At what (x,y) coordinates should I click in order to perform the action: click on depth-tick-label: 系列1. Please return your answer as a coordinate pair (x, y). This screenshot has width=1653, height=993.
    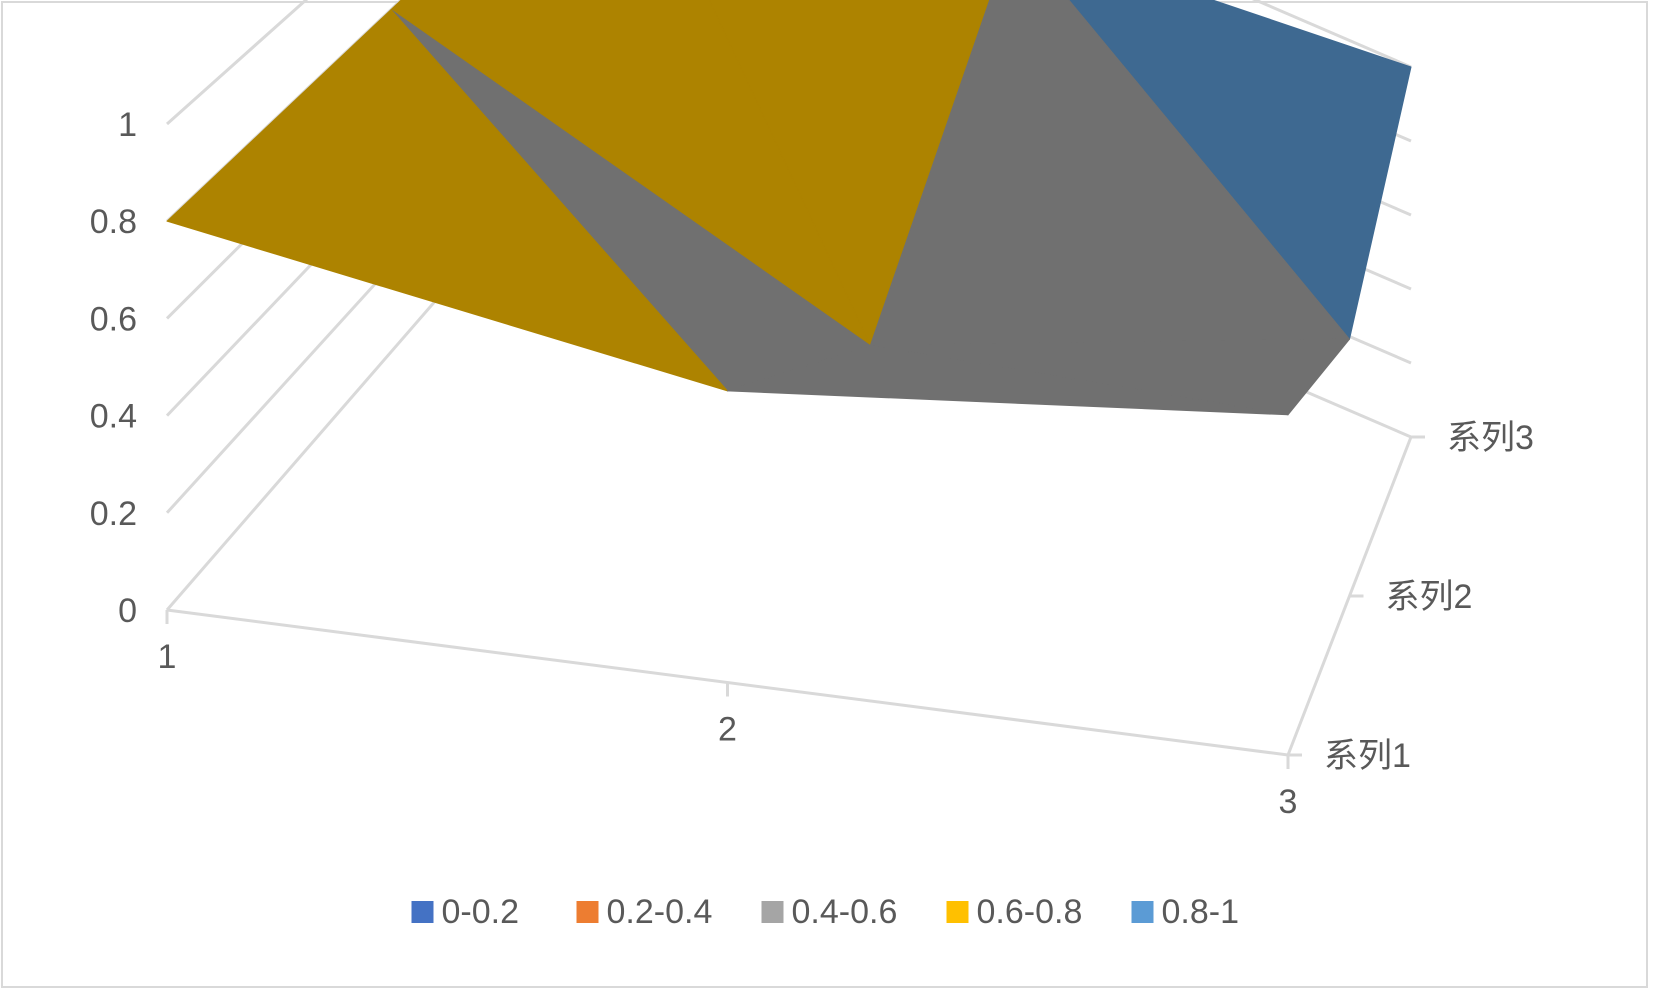
    Looking at the image, I should click on (1367, 756).